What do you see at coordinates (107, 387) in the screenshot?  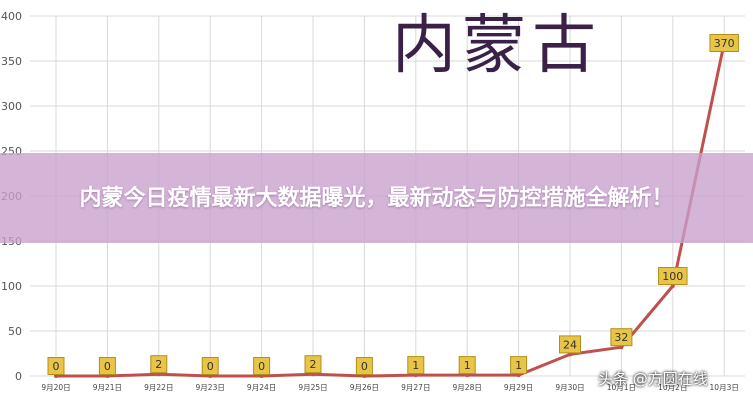 I see `x-tick-label: 9月21日` at bounding box center [107, 387].